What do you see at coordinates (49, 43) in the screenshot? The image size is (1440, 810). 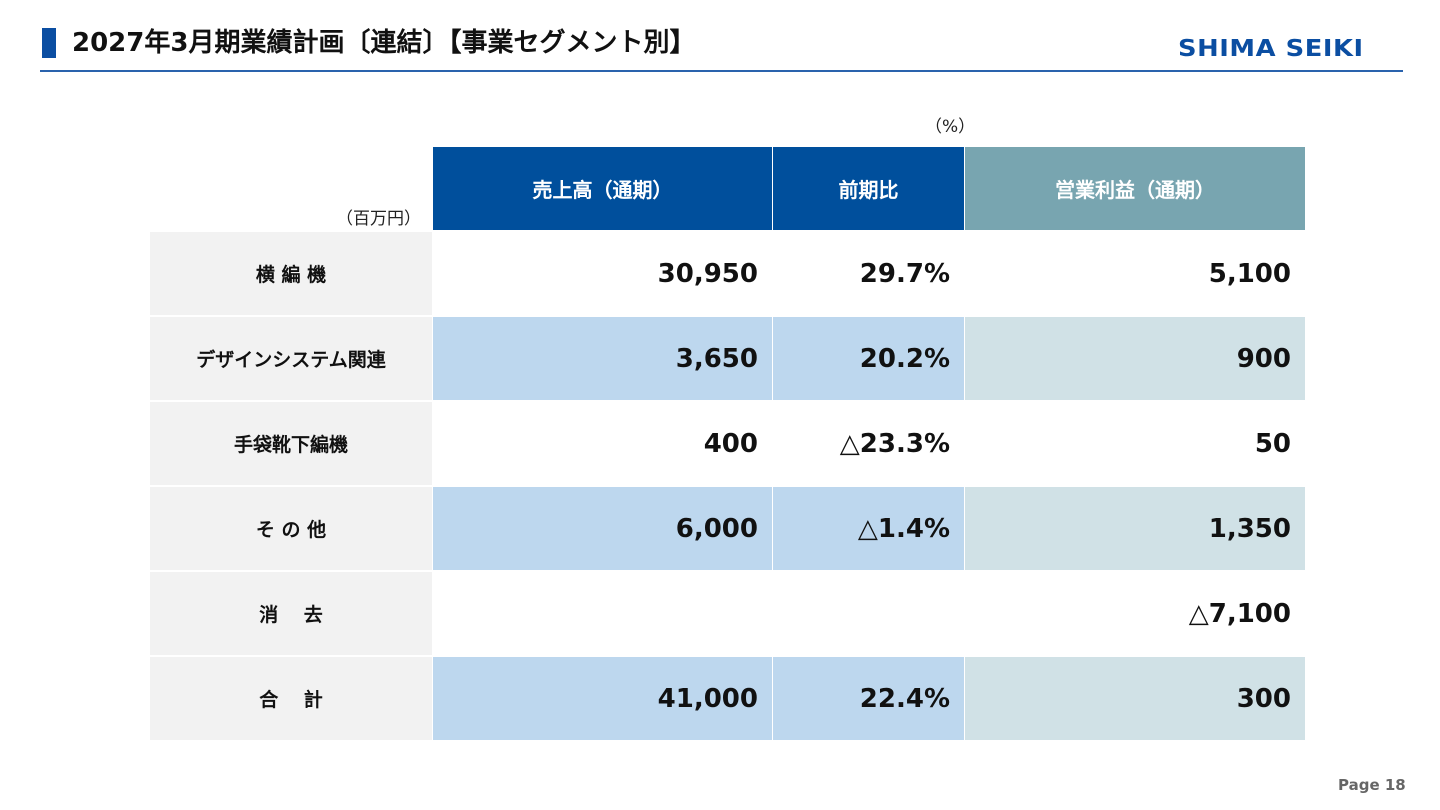 I see `title-bar` at bounding box center [49, 43].